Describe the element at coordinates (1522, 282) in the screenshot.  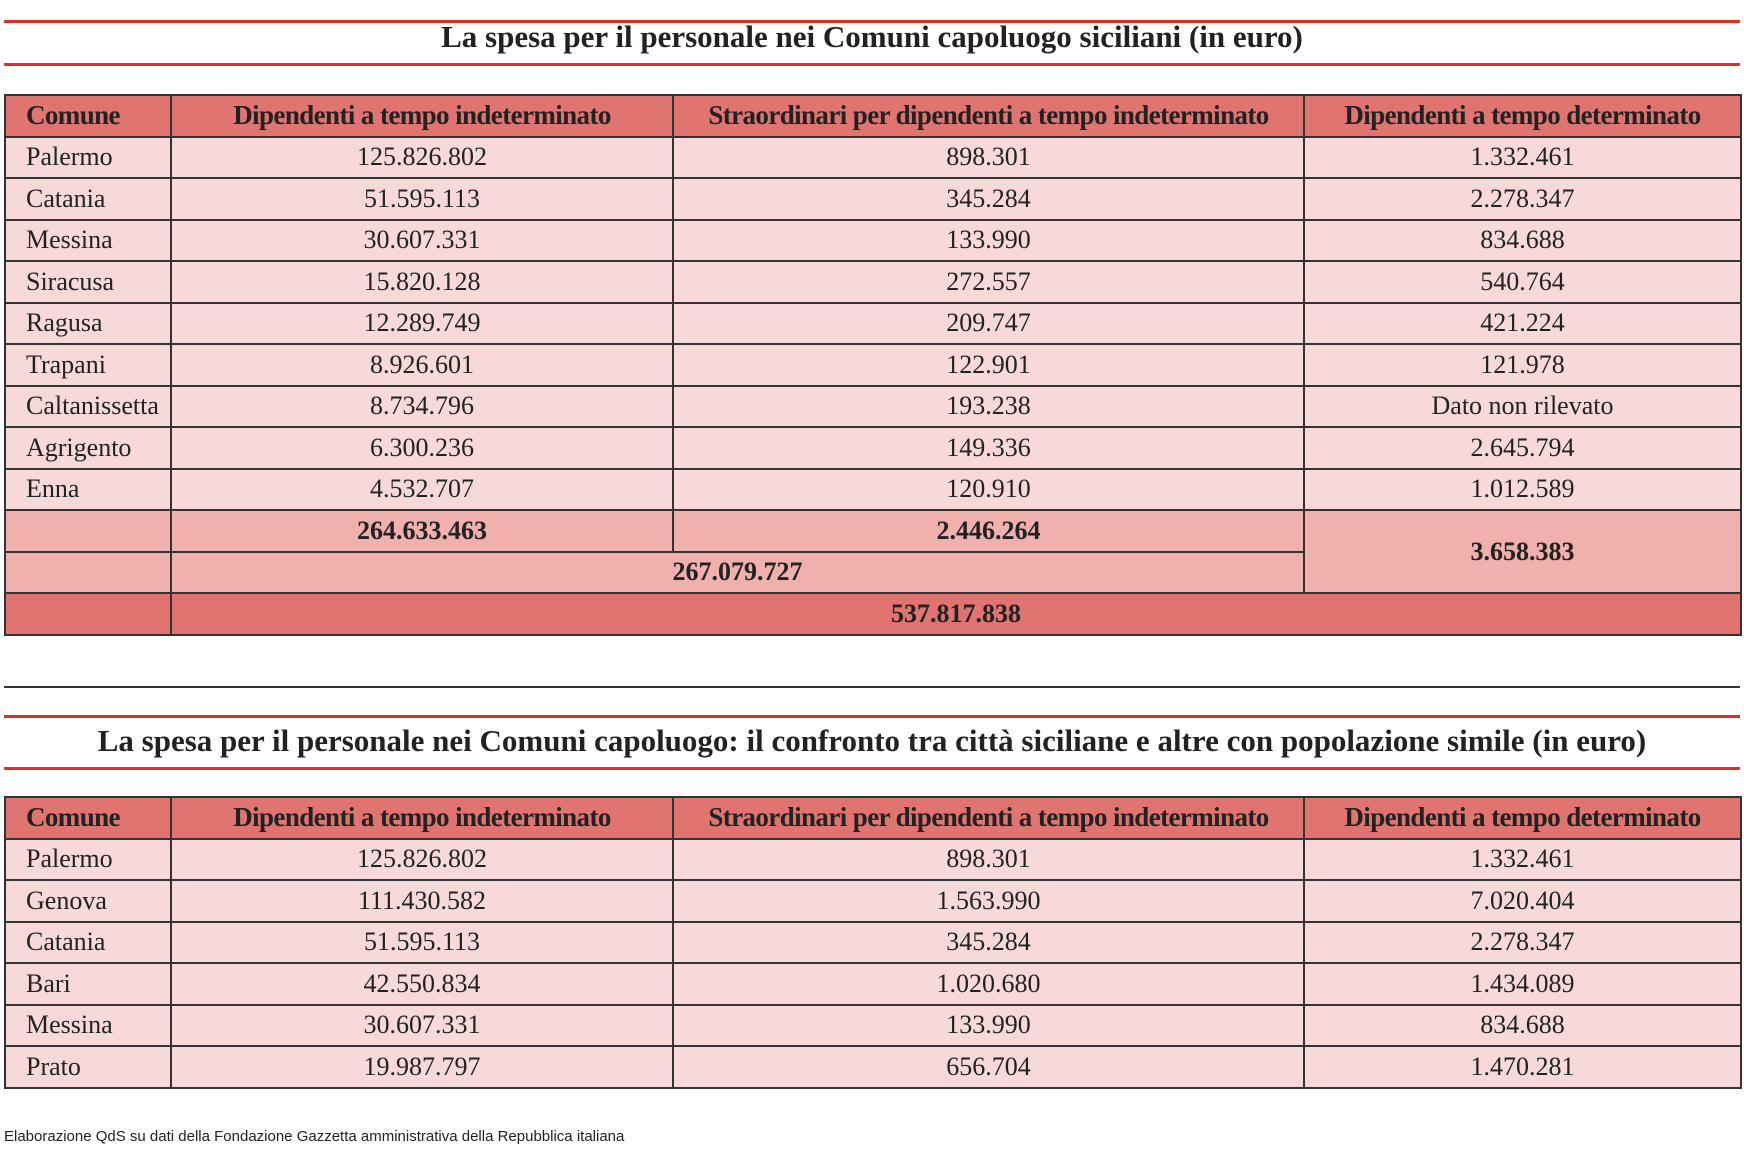
I see `cell: 540.764` at that location.